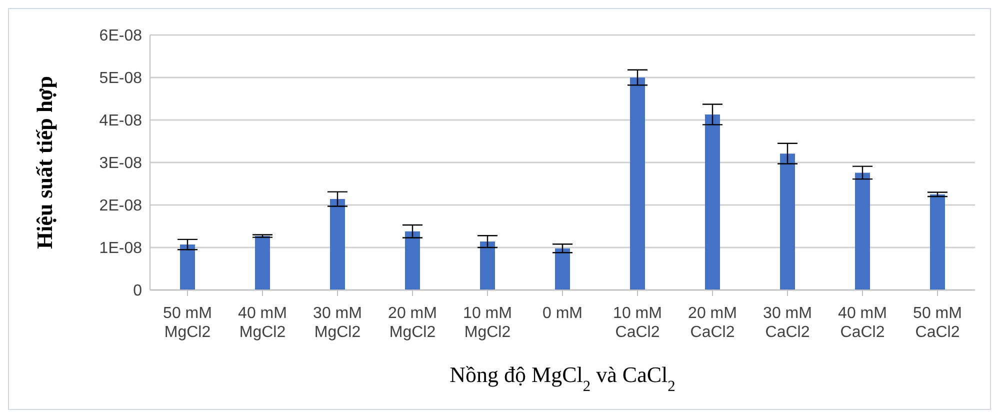  Describe the element at coordinates (637, 323) in the screenshot. I see `x-tick-label: 10 mM CaCl2` at that location.